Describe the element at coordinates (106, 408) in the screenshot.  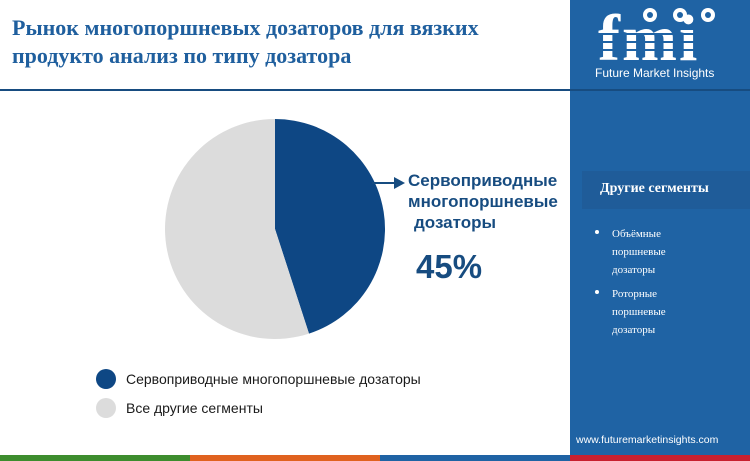
I see `legend-swatch-others` at that location.